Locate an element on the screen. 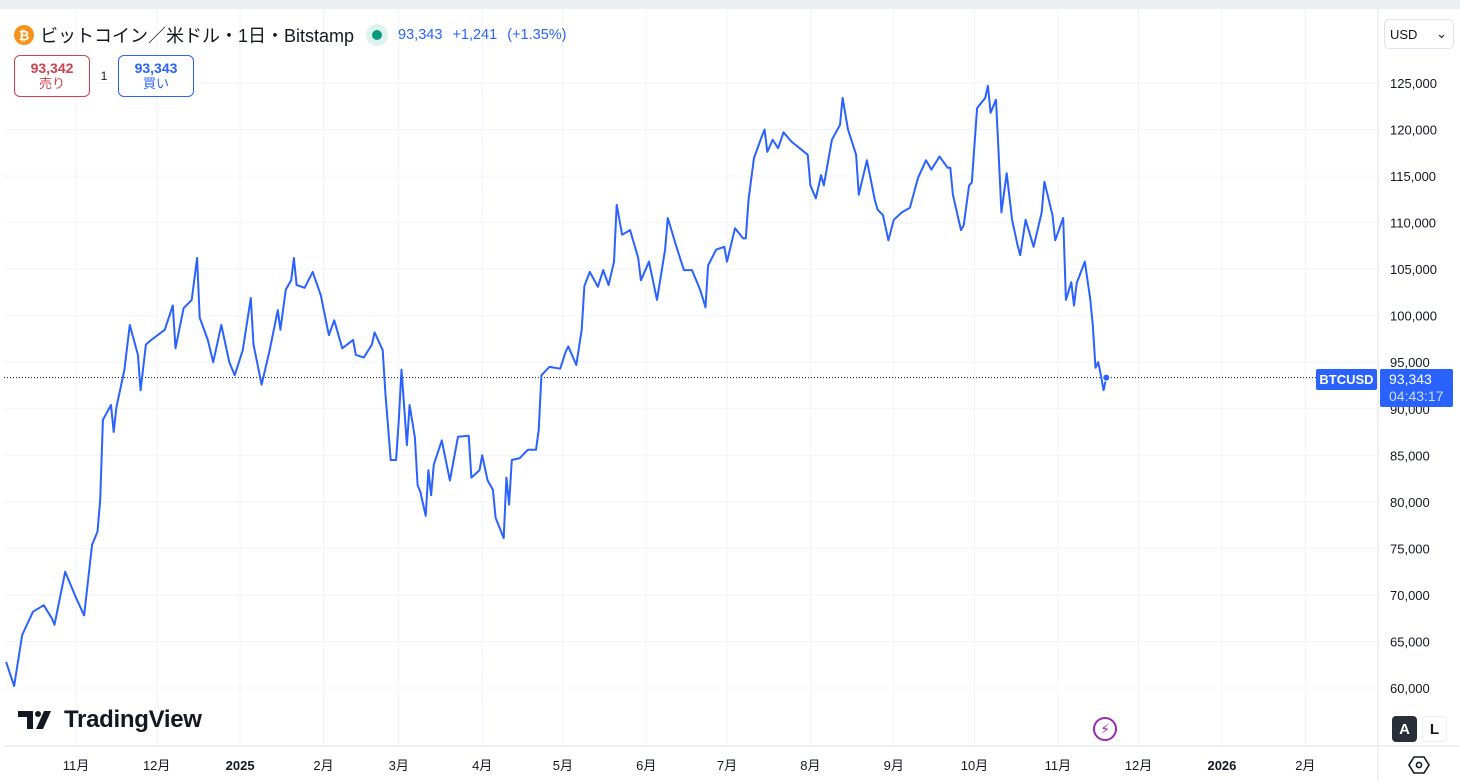 The width and height of the screenshot is (1460, 781). market-open-icon is located at coordinates (377, 35).